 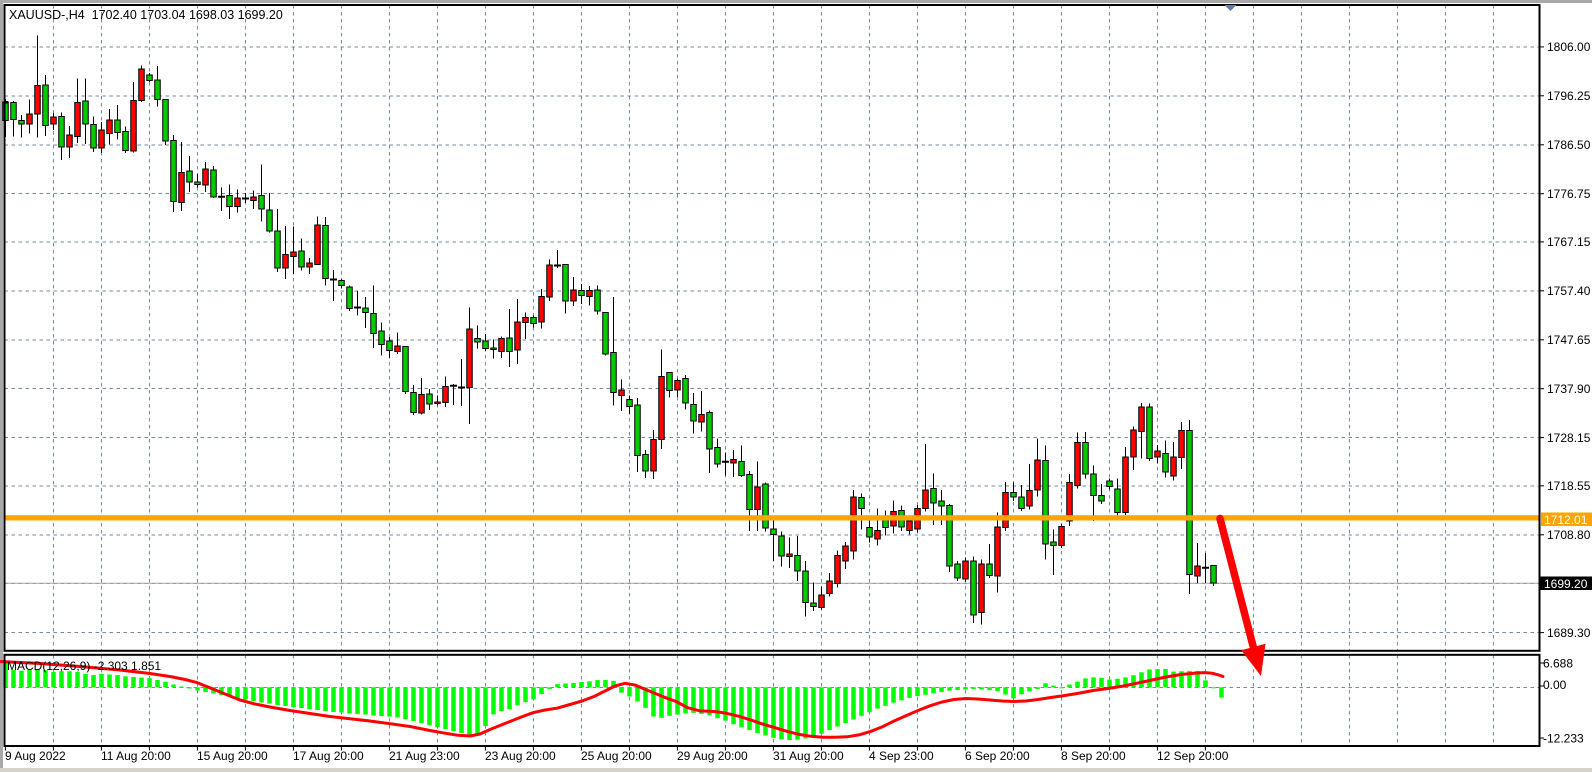 I want to click on svg-text: -12.233, so click(x=1563, y=738).